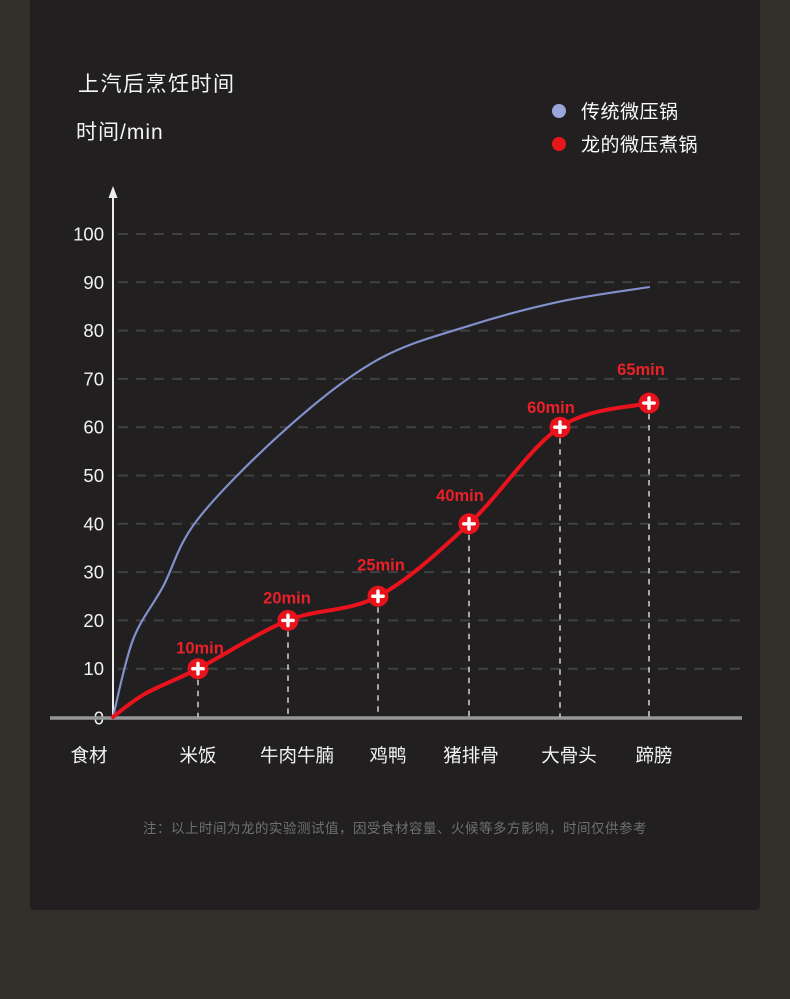 This screenshot has width=790, height=999. Describe the element at coordinates (93, 282) in the screenshot. I see `y-tick-label: 90` at that location.